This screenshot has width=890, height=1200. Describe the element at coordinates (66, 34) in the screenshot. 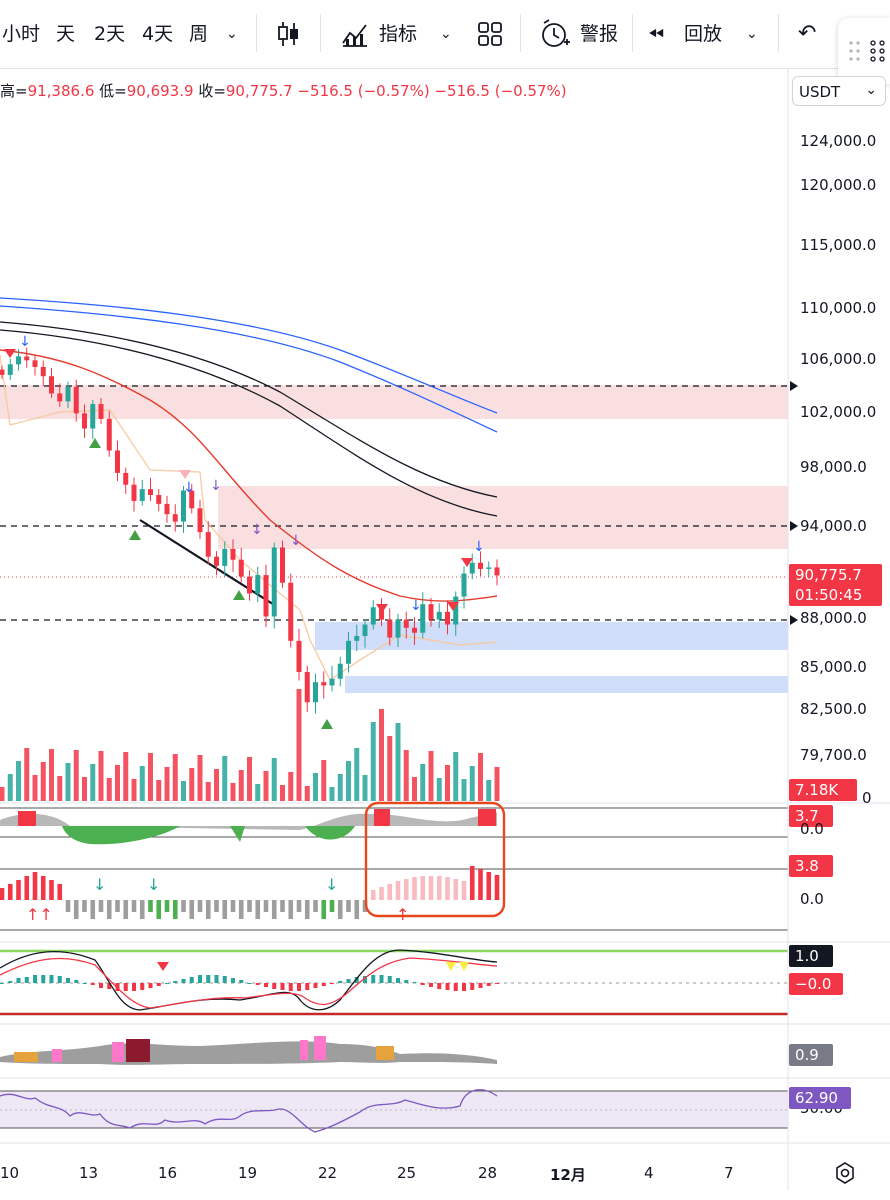

I see `interval-day: 天` at that location.